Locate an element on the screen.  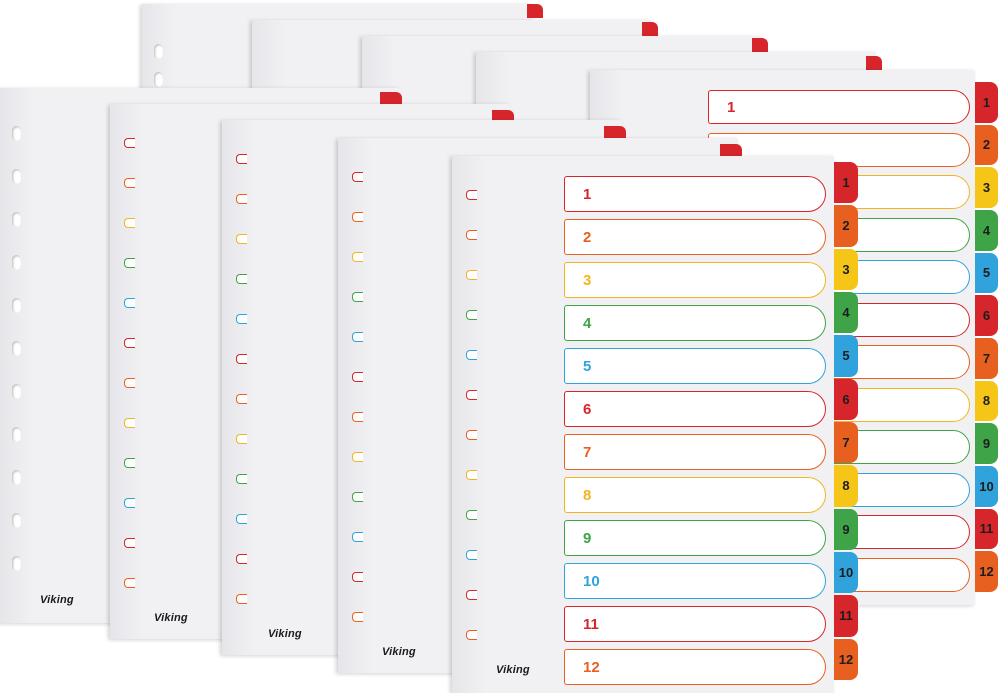
divider-entry-number: 4 is located at coordinates (587, 323).